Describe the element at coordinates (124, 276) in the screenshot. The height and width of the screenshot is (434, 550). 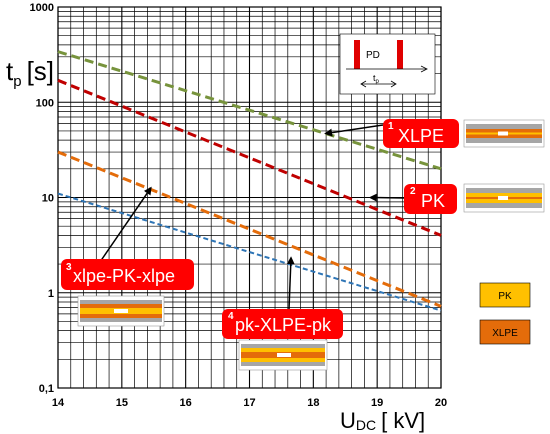
I see `callout-xlpe-pk-xlpe-label: xlpe-PK-xlpe` at that location.